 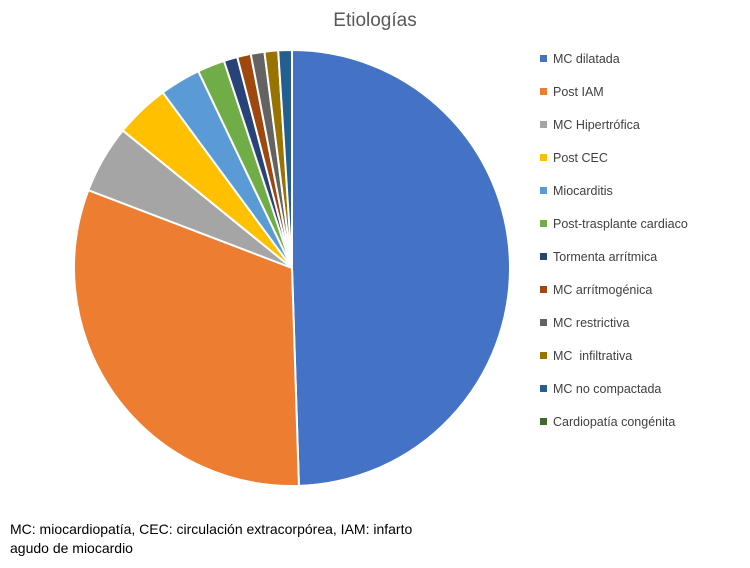 What do you see at coordinates (593, 355) in the screenshot?
I see `legend-label: MC infiltrativa` at bounding box center [593, 355].